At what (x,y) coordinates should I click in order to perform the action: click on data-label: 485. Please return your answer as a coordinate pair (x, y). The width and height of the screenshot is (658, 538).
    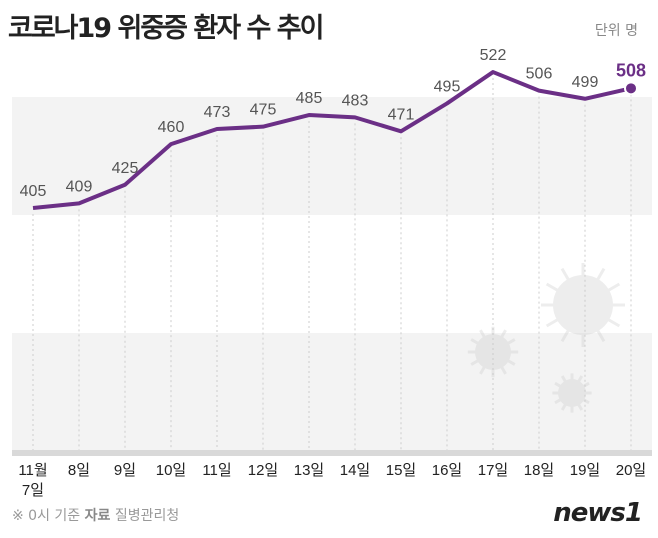
    Looking at the image, I should click on (309, 98).